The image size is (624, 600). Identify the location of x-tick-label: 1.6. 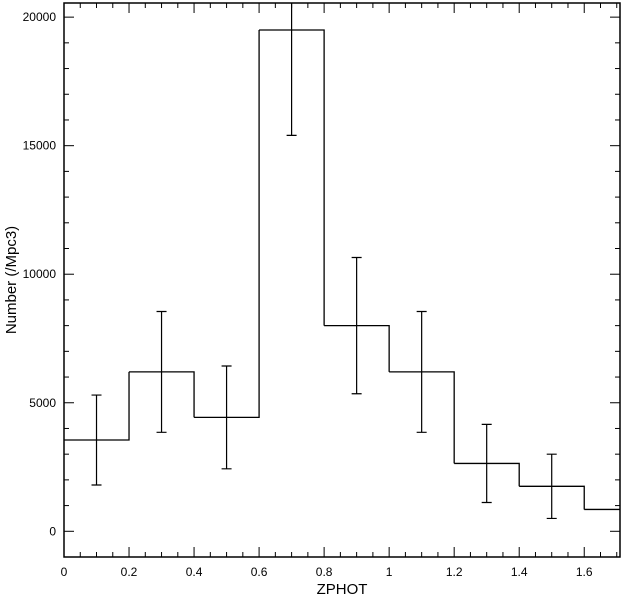
(584, 572).